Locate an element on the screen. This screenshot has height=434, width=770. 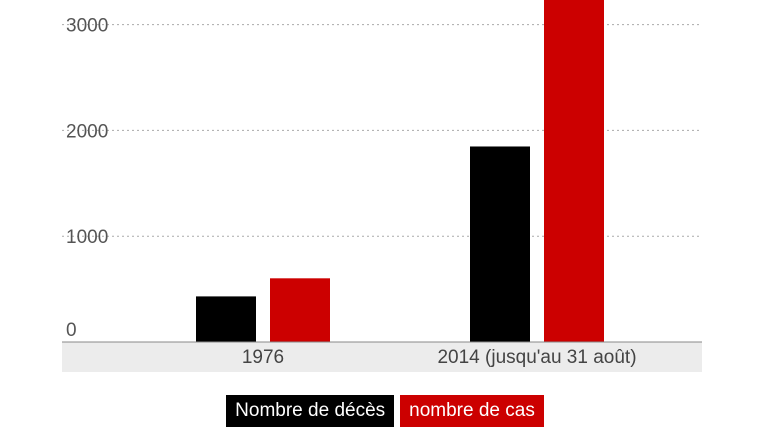
legend-item-cas: nombre de cas is located at coordinates (472, 411).